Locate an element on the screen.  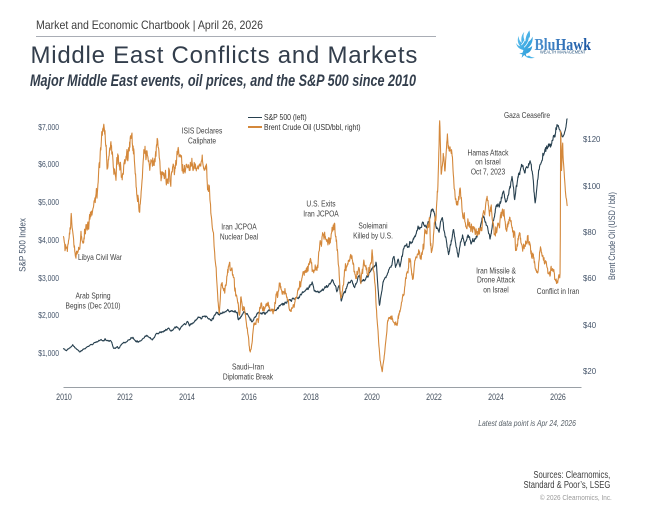
annotation-line: Killed by U.S. is located at coordinates (373, 234).